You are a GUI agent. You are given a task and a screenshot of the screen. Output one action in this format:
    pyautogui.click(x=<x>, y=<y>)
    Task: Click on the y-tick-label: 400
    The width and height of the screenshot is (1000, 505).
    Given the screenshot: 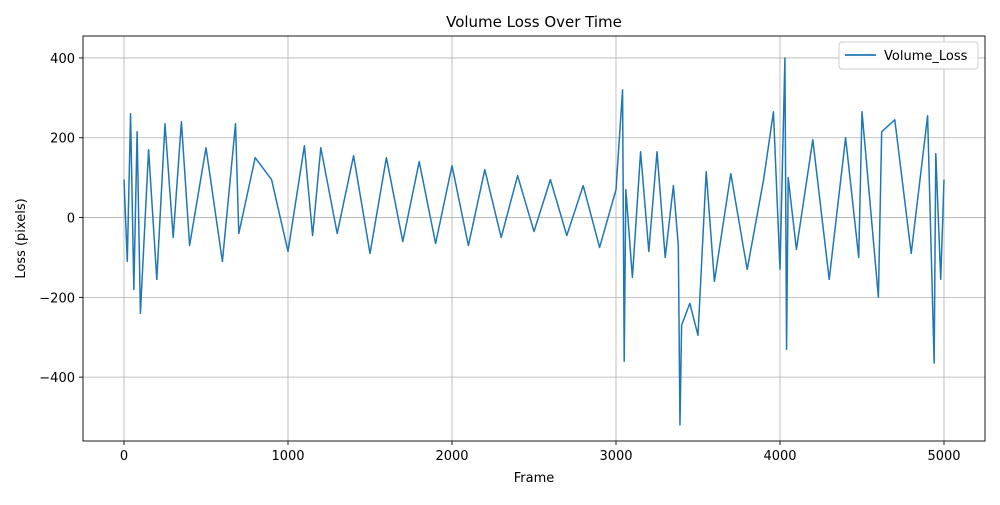 What is the action you would take?
    pyautogui.click(x=62, y=59)
    